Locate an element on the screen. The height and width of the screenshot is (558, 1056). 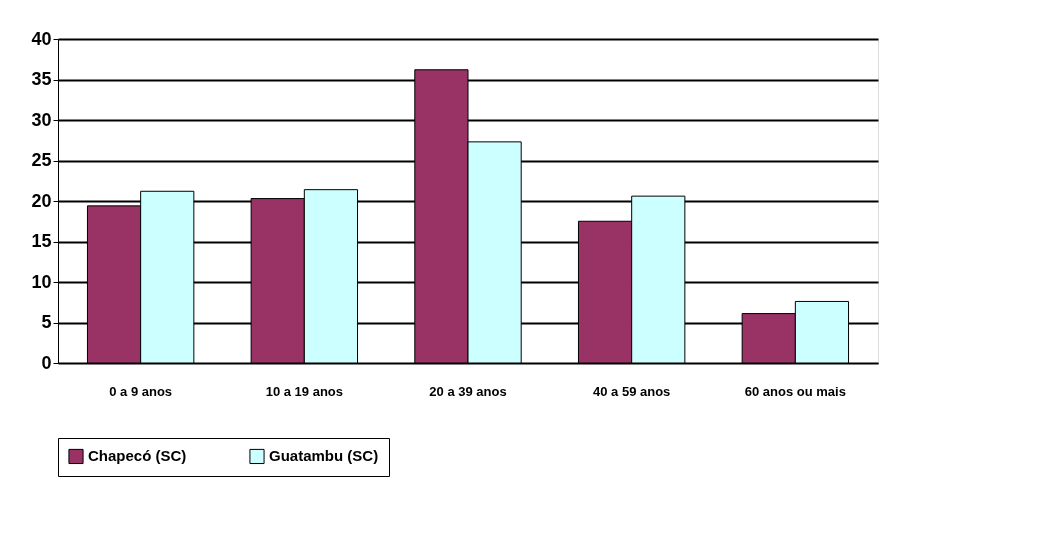
y-tick-label: 35 is located at coordinates (41, 79).